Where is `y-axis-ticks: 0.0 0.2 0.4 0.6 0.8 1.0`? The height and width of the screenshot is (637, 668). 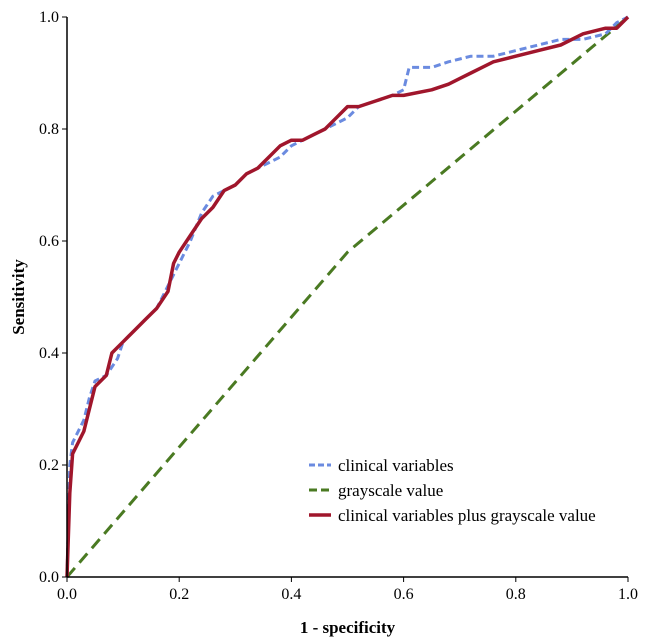 y-axis-ticks: 0.0 0.2 0.4 0.6 0.8 1.0 is located at coordinates (53, 297).